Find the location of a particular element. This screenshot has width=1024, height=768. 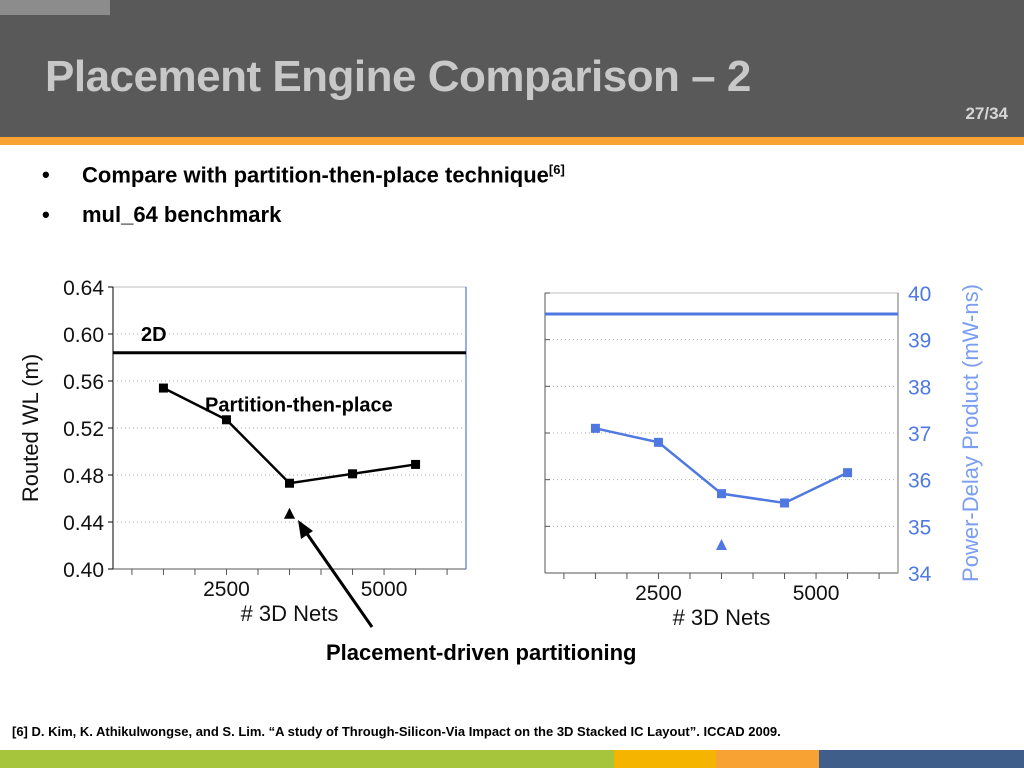

y-tick-label: 37 is located at coordinates (919, 434).